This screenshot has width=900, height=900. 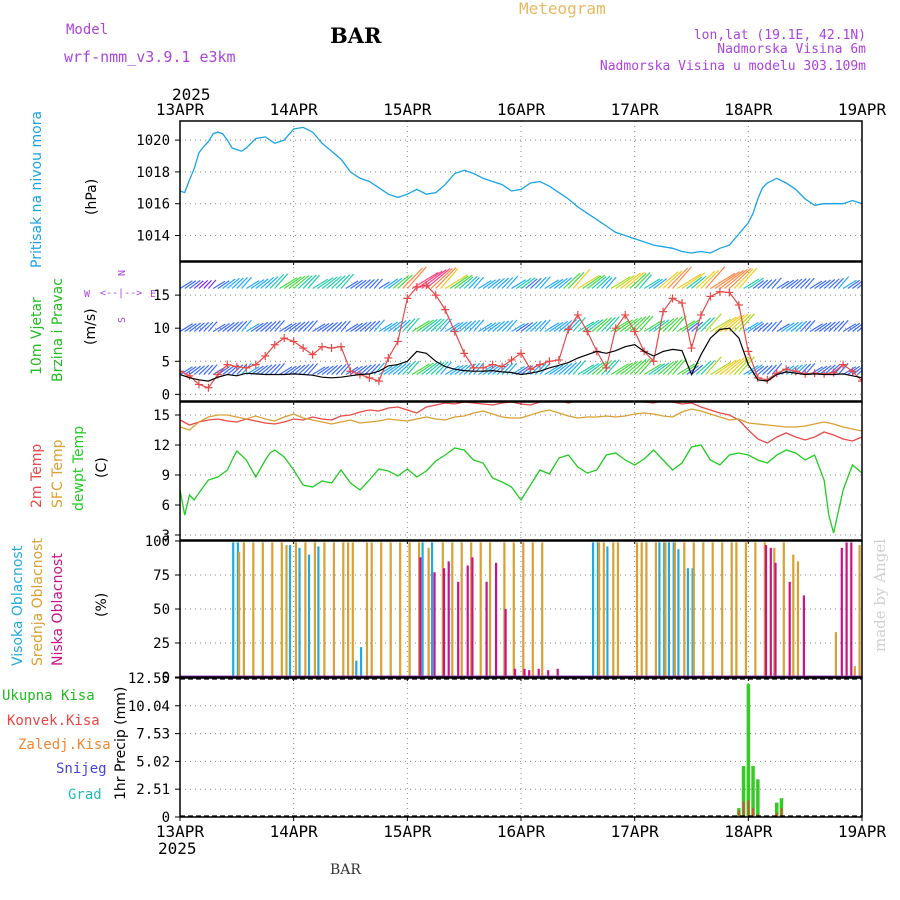 I want to click on y-tick-label: 1016, so click(x=153, y=205).